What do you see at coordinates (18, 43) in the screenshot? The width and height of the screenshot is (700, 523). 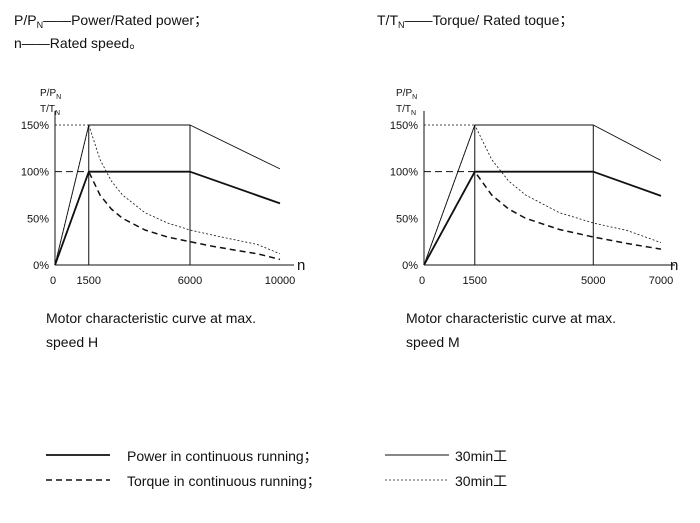 I see `n-symbol: n` at bounding box center [18, 43].